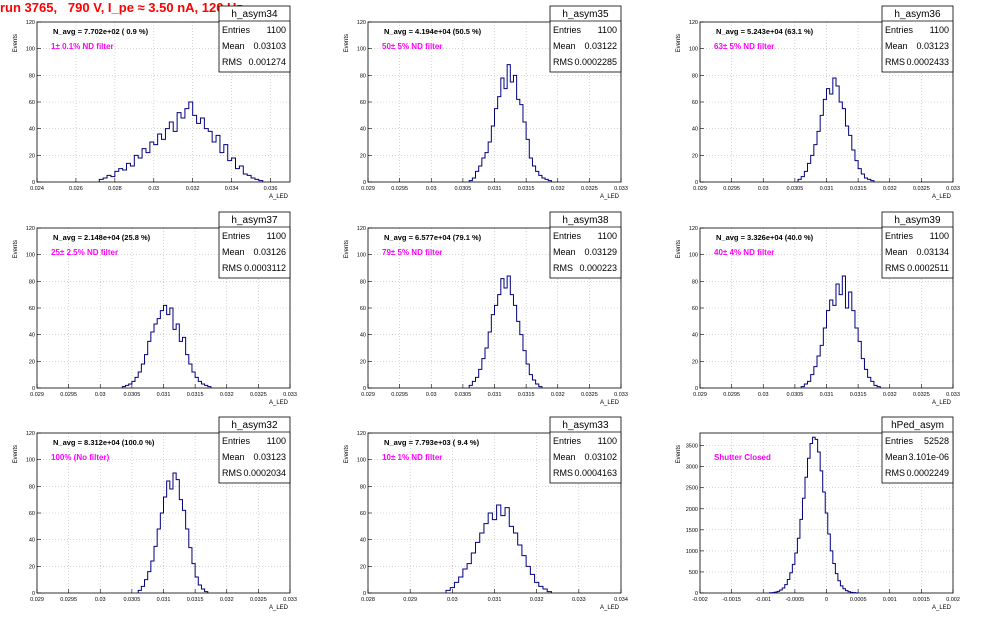 The height and width of the screenshot is (622, 996). Describe the element at coordinates (795, 600) in the screenshot. I see `x-tick-label: -0.0005` at that location.